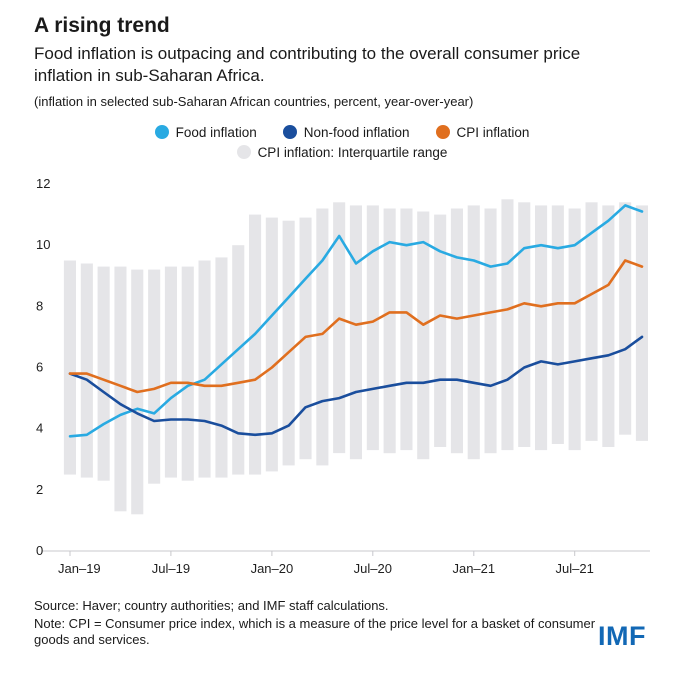 The height and width of the screenshot is (680, 680). I want to click on series-line, so click(356, 385).